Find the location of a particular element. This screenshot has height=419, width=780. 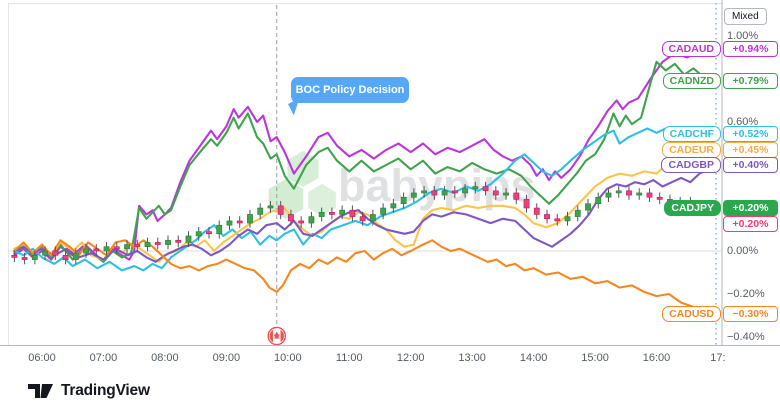

pair-name-badge-CADEUR: CADEUR is located at coordinates (691, 150).